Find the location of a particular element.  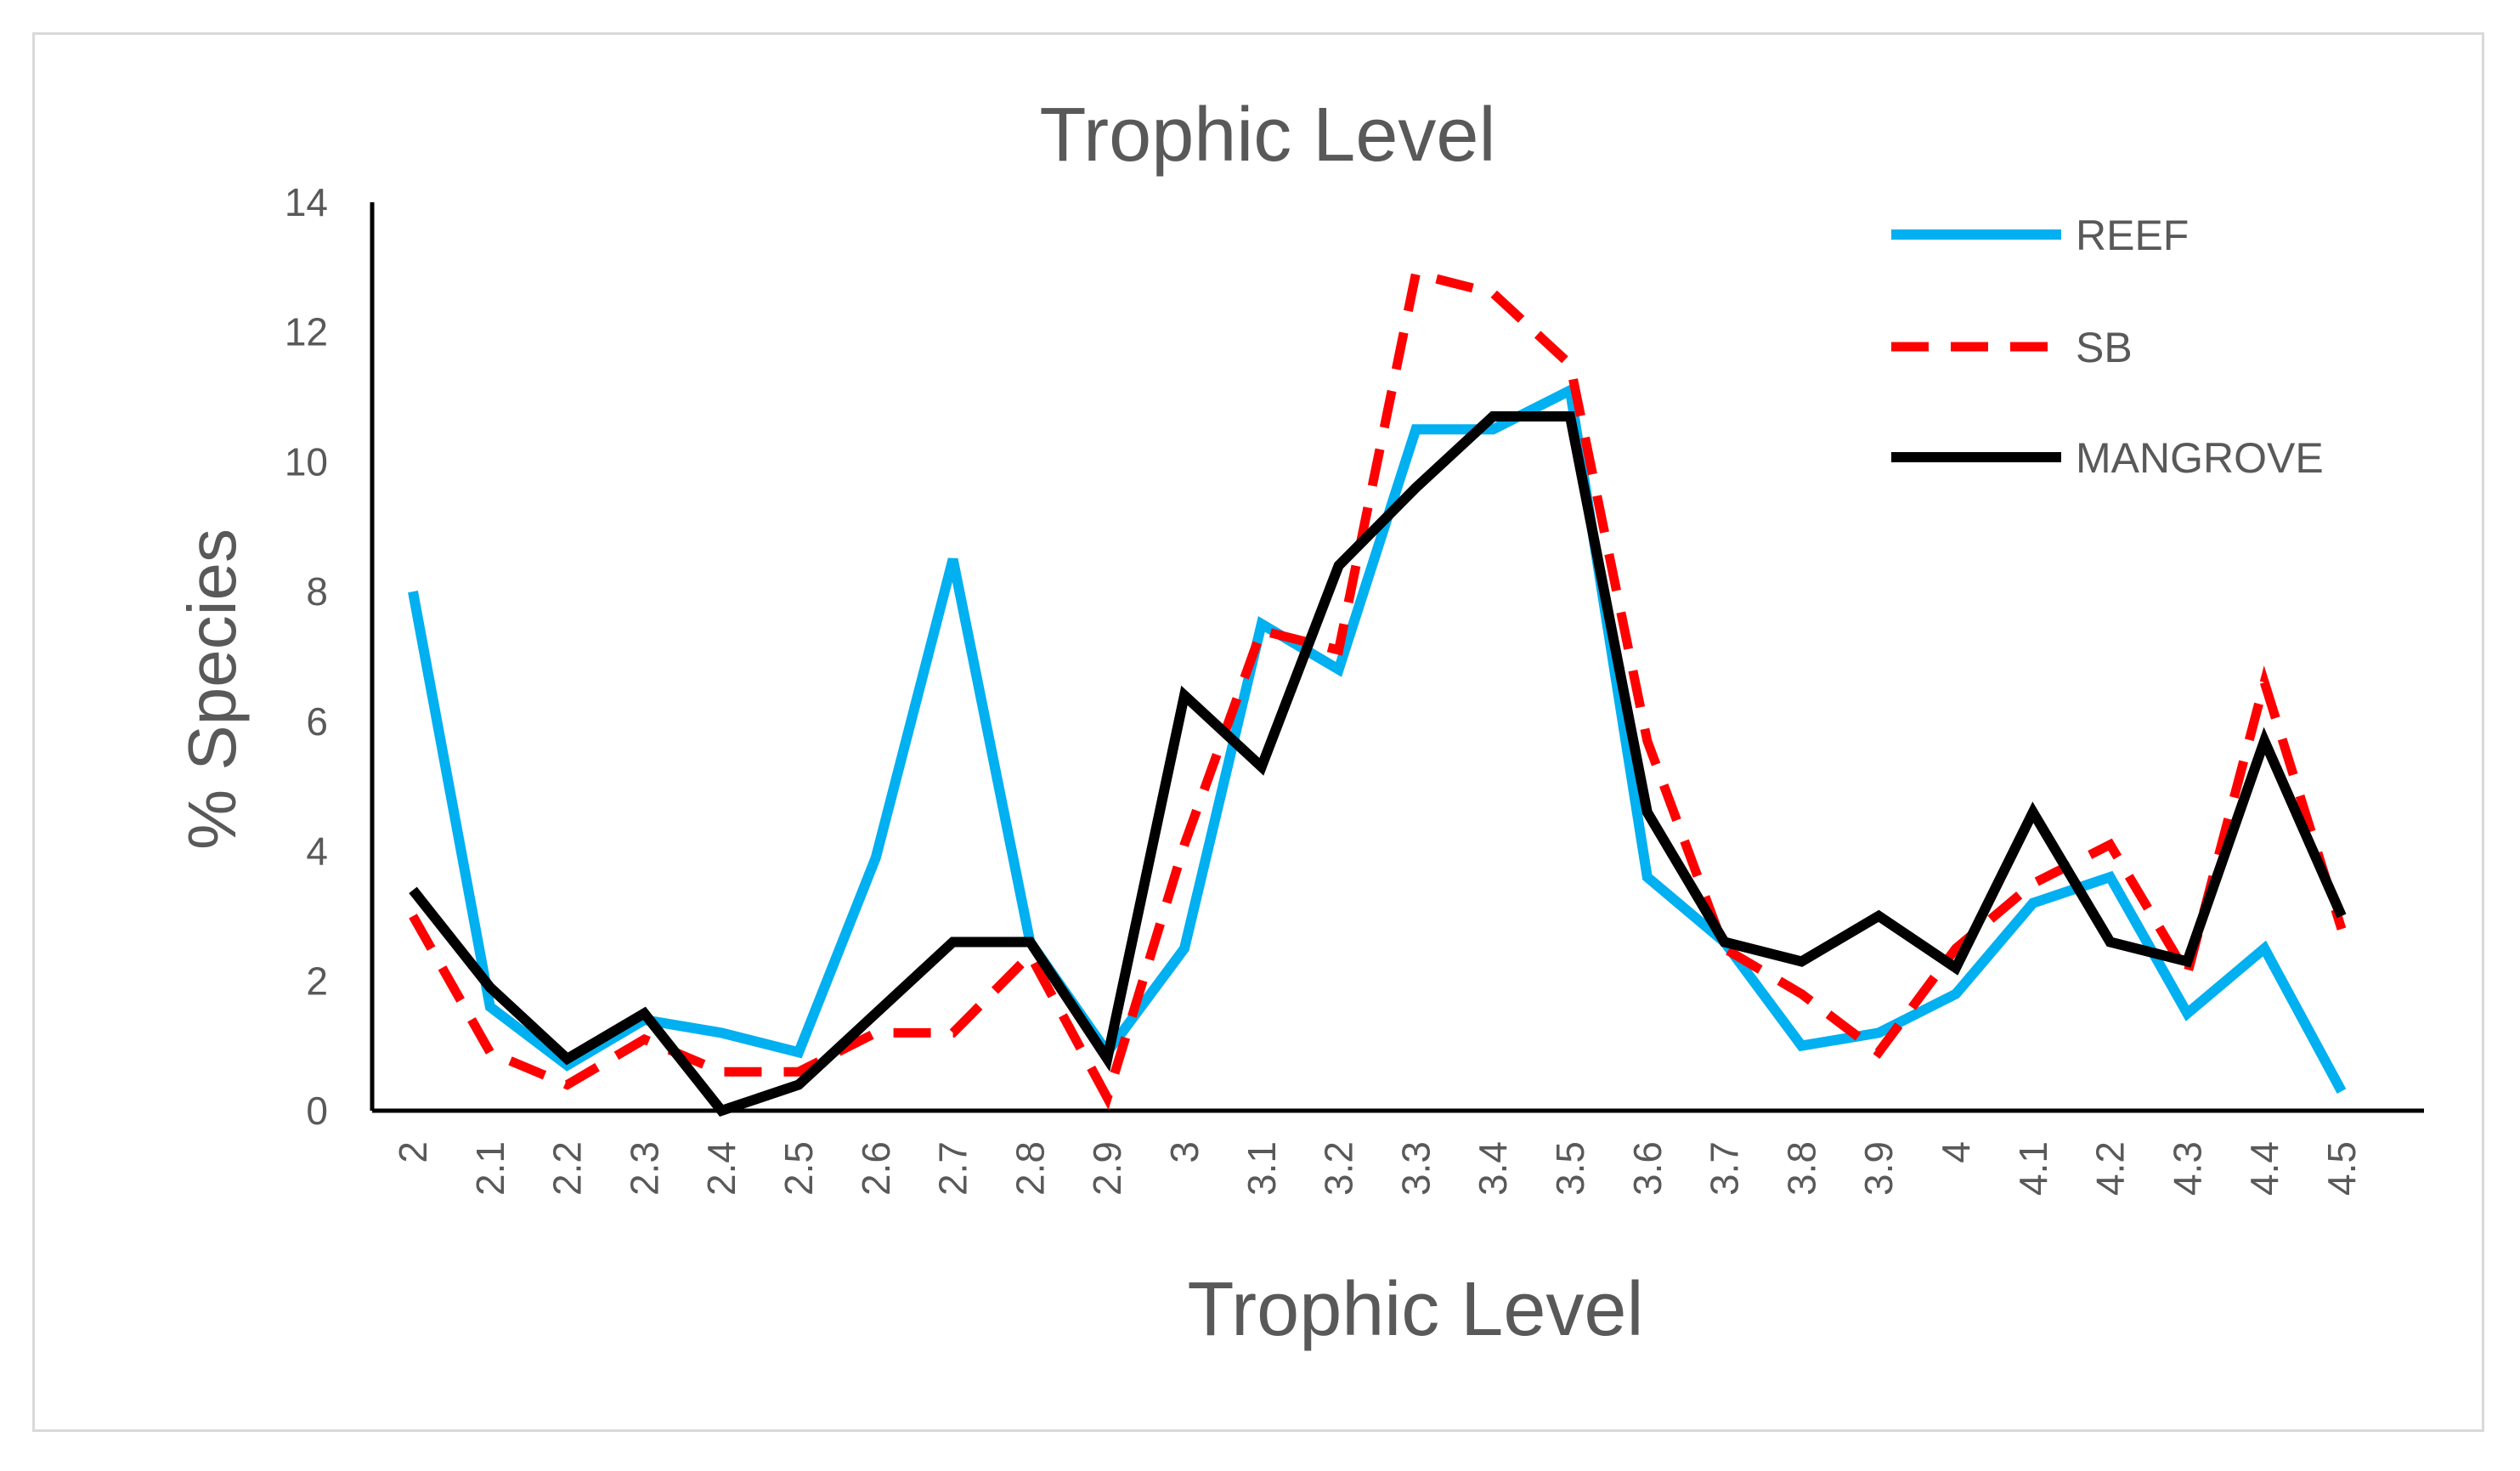

x-tick-label: 3.5 is located at coordinates (1570, 1168).